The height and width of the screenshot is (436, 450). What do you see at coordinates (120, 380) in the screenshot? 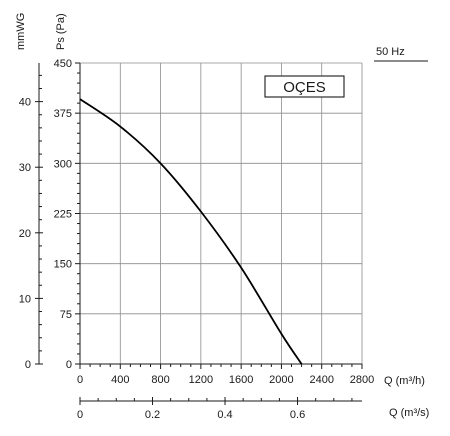
I see `x-tick-label: 400` at bounding box center [120, 380].